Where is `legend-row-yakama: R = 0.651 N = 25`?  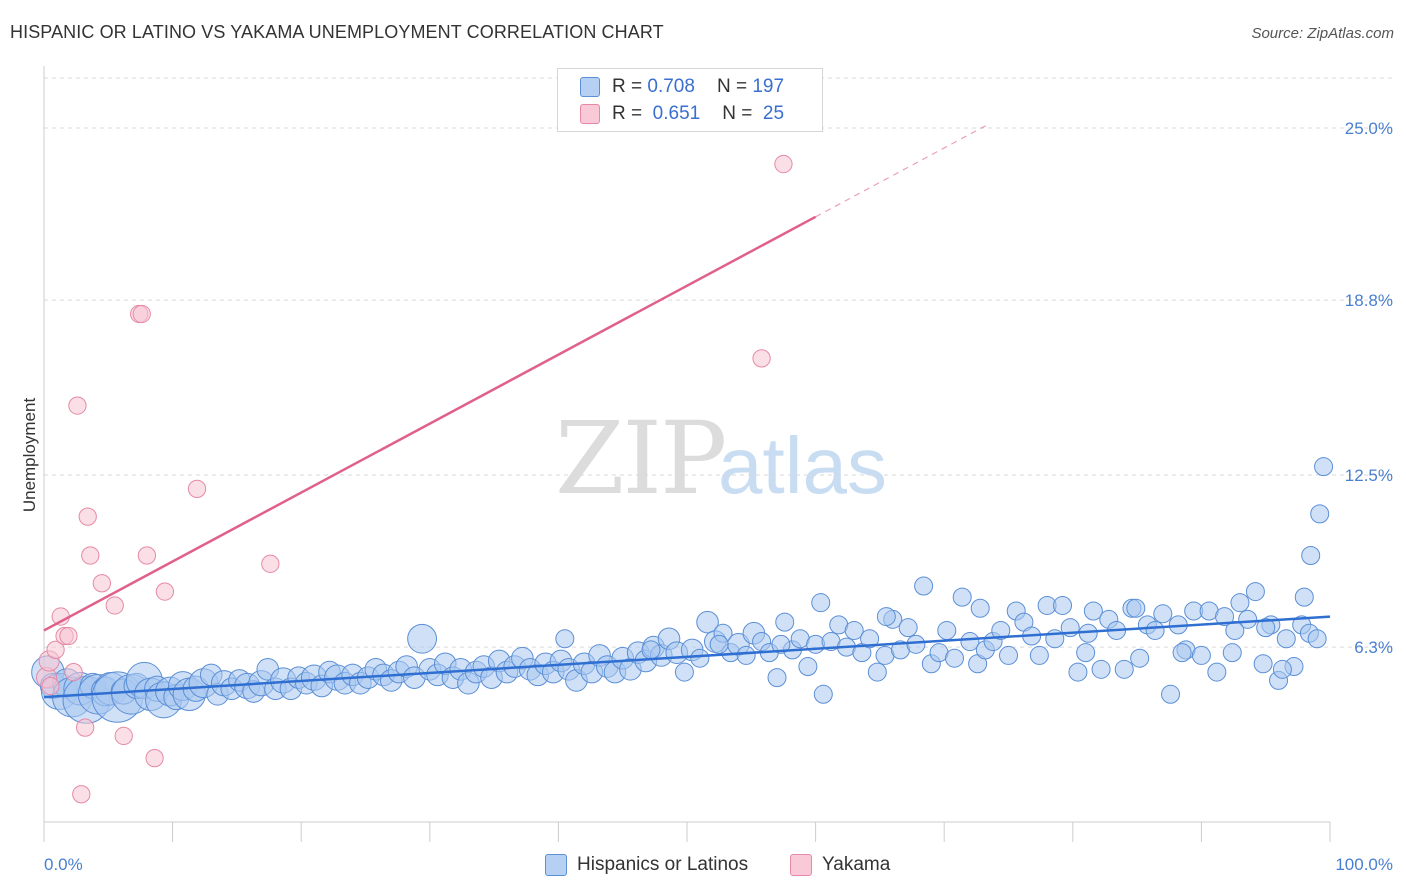
legend-row-yakama: R = 0.651 N = 25 is located at coordinates (682, 114).